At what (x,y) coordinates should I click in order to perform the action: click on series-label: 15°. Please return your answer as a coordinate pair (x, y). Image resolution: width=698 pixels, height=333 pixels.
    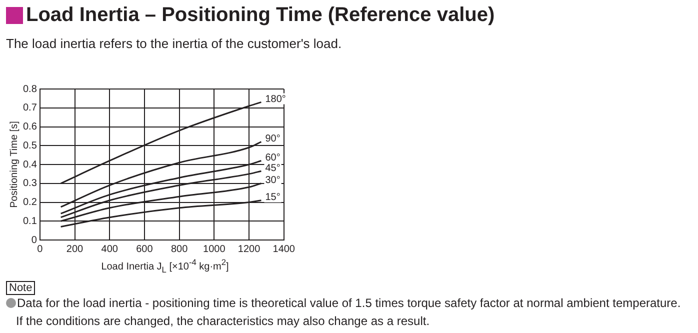
    Looking at the image, I should click on (272, 198).